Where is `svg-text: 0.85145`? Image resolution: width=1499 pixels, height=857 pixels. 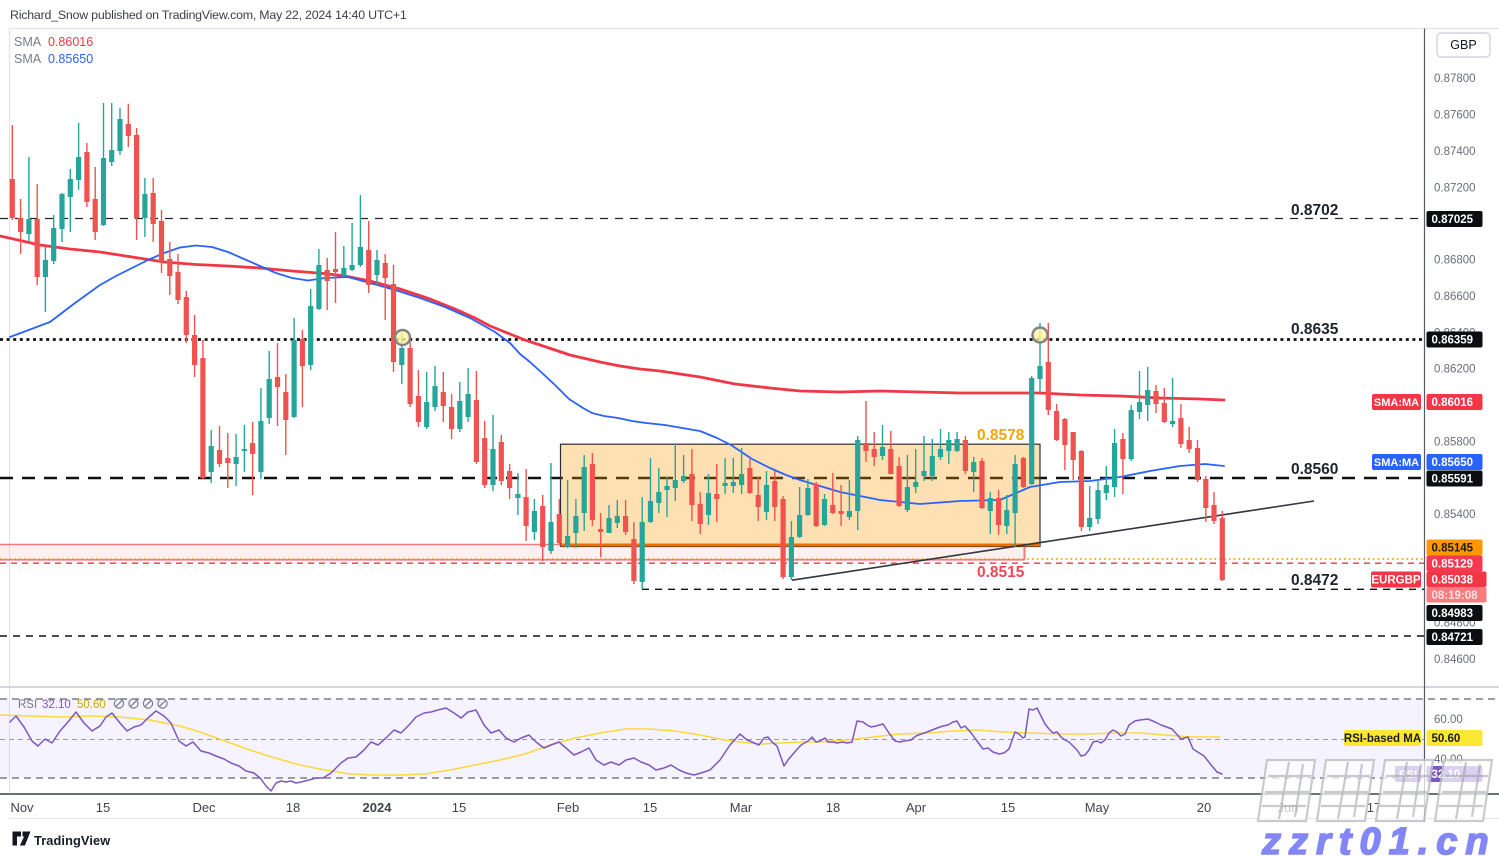 svg-text: 0.85145 is located at coordinates (1453, 549).